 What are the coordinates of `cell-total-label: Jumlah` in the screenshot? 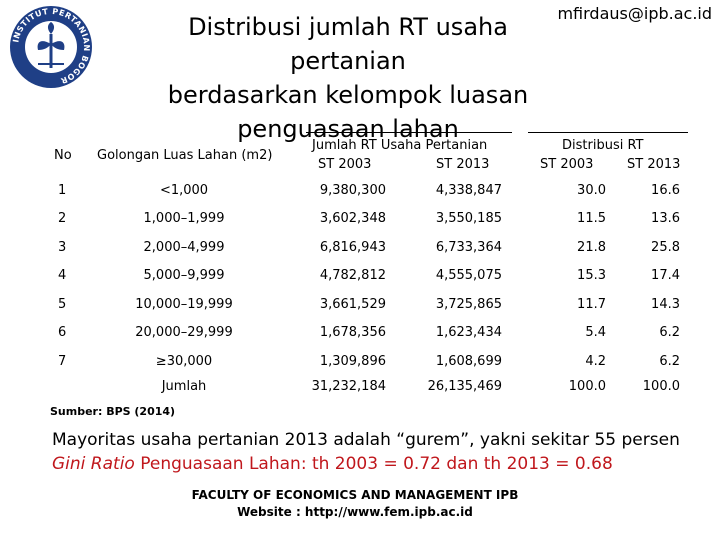 It's located at (184, 386).